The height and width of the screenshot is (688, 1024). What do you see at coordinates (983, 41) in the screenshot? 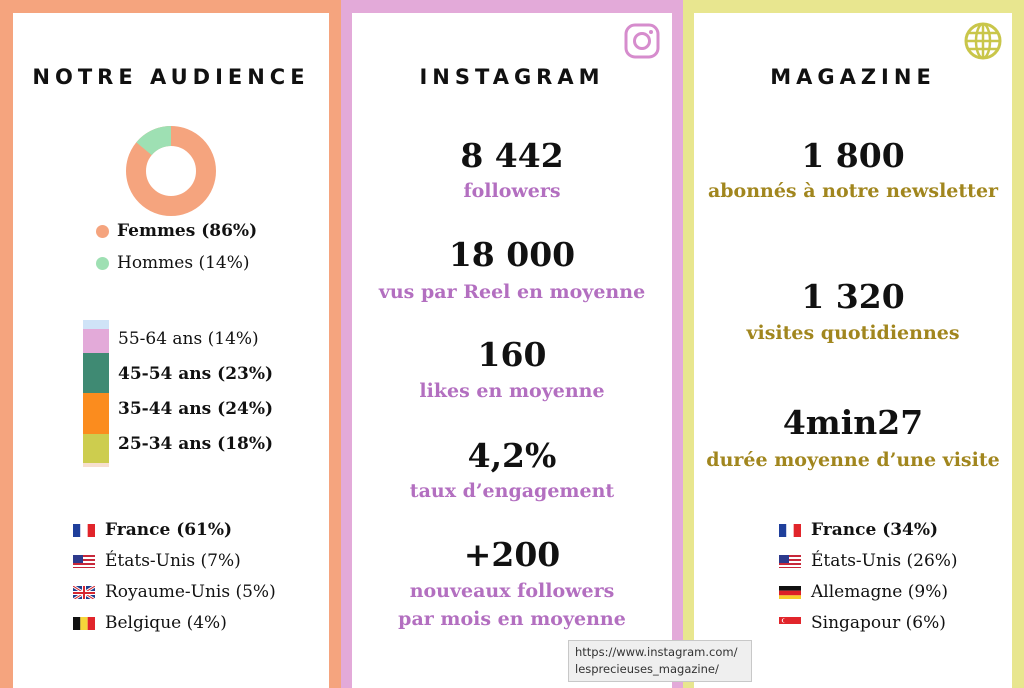
I see `globe-icon` at bounding box center [983, 41].